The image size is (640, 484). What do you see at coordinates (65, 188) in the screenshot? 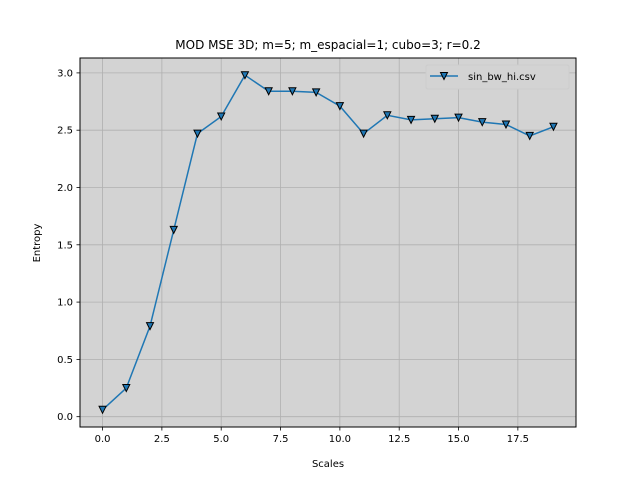
I see `y-tick-label: 2.0` at bounding box center [65, 188].